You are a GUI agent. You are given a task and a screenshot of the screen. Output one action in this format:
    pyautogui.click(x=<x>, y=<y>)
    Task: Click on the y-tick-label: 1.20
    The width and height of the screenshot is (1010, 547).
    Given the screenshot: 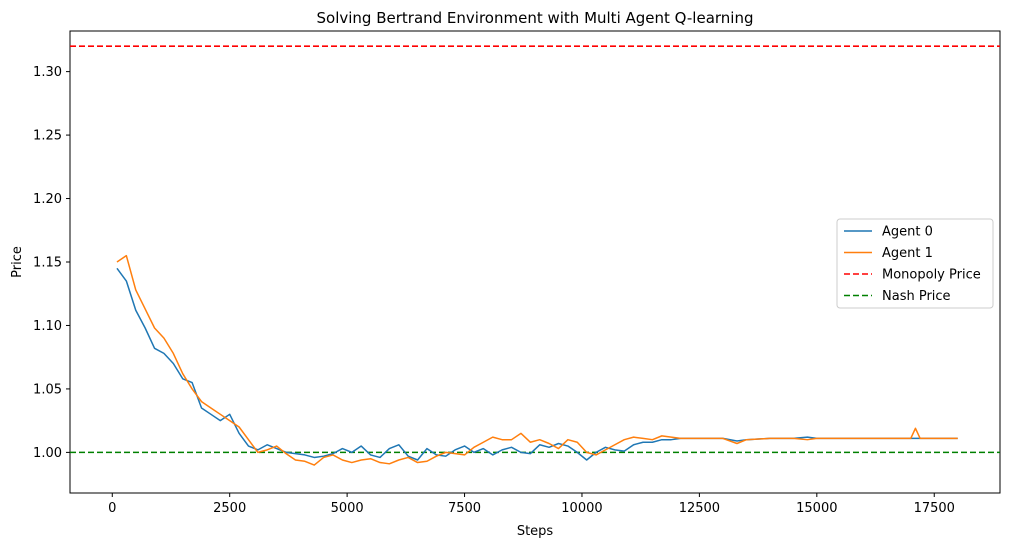 What is the action you would take?
    pyautogui.click(x=47, y=199)
    